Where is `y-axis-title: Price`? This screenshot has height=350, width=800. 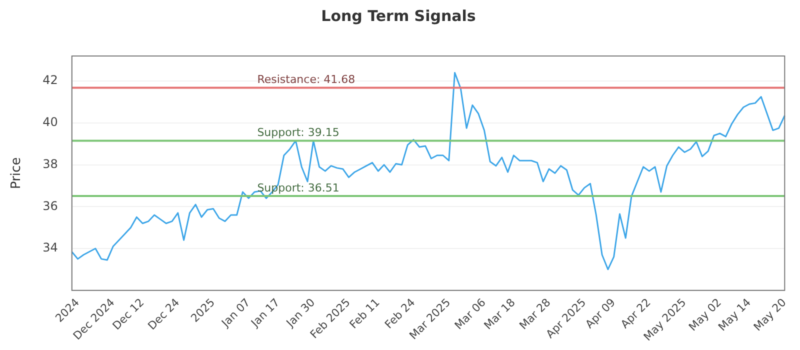
y-axis-title: Price is located at coordinates (16, 173).